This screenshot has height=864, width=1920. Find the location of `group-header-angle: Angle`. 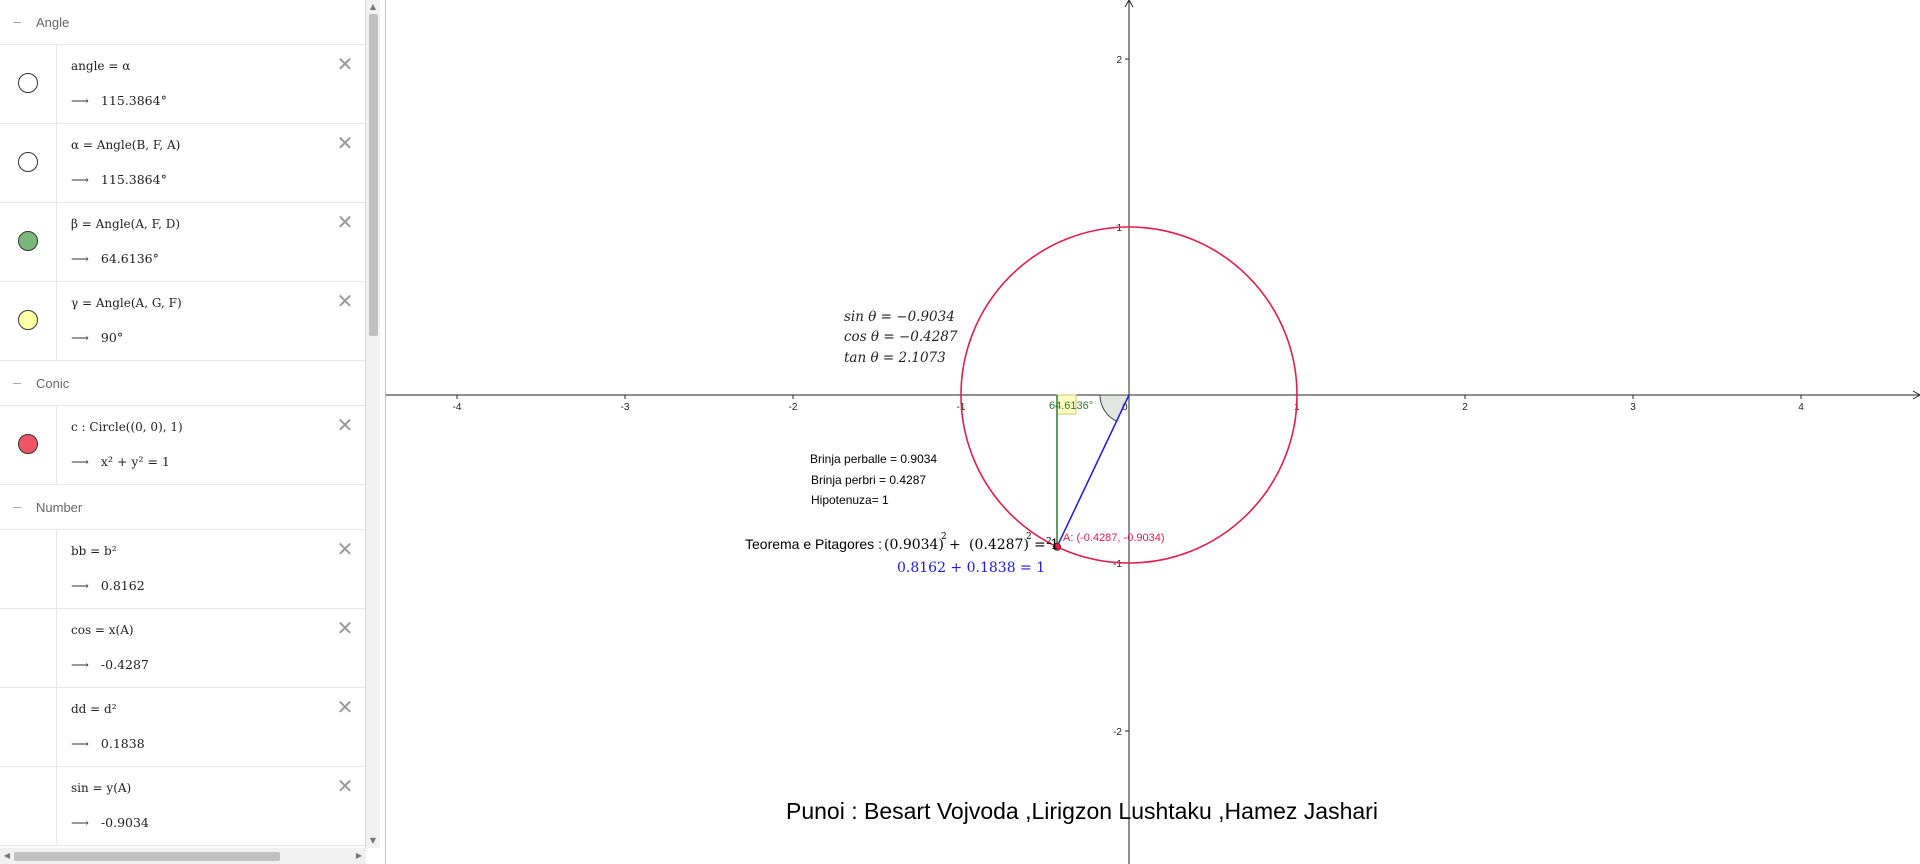

group-header-angle: Angle is located at coordinates (182, 22).